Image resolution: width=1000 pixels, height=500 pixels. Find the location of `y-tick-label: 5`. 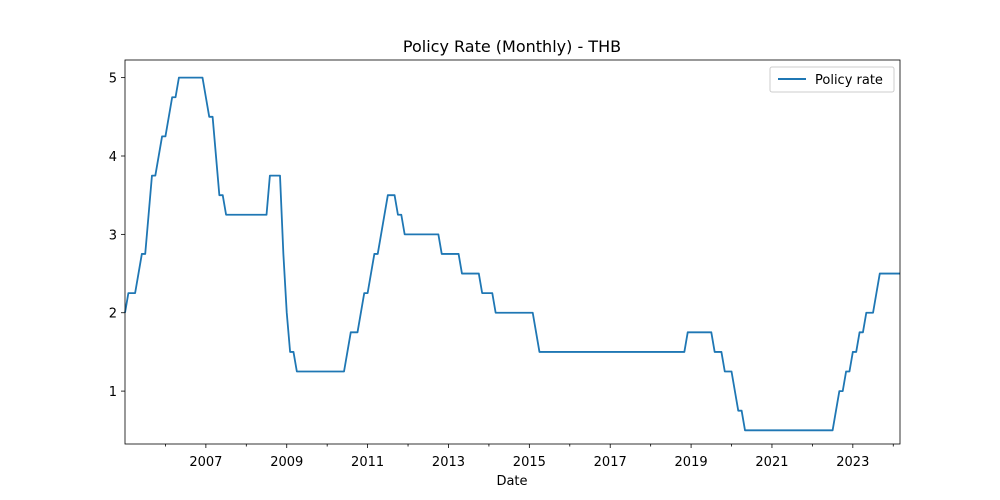

y-tick-label: 5 is located at coordinates (113, 79).